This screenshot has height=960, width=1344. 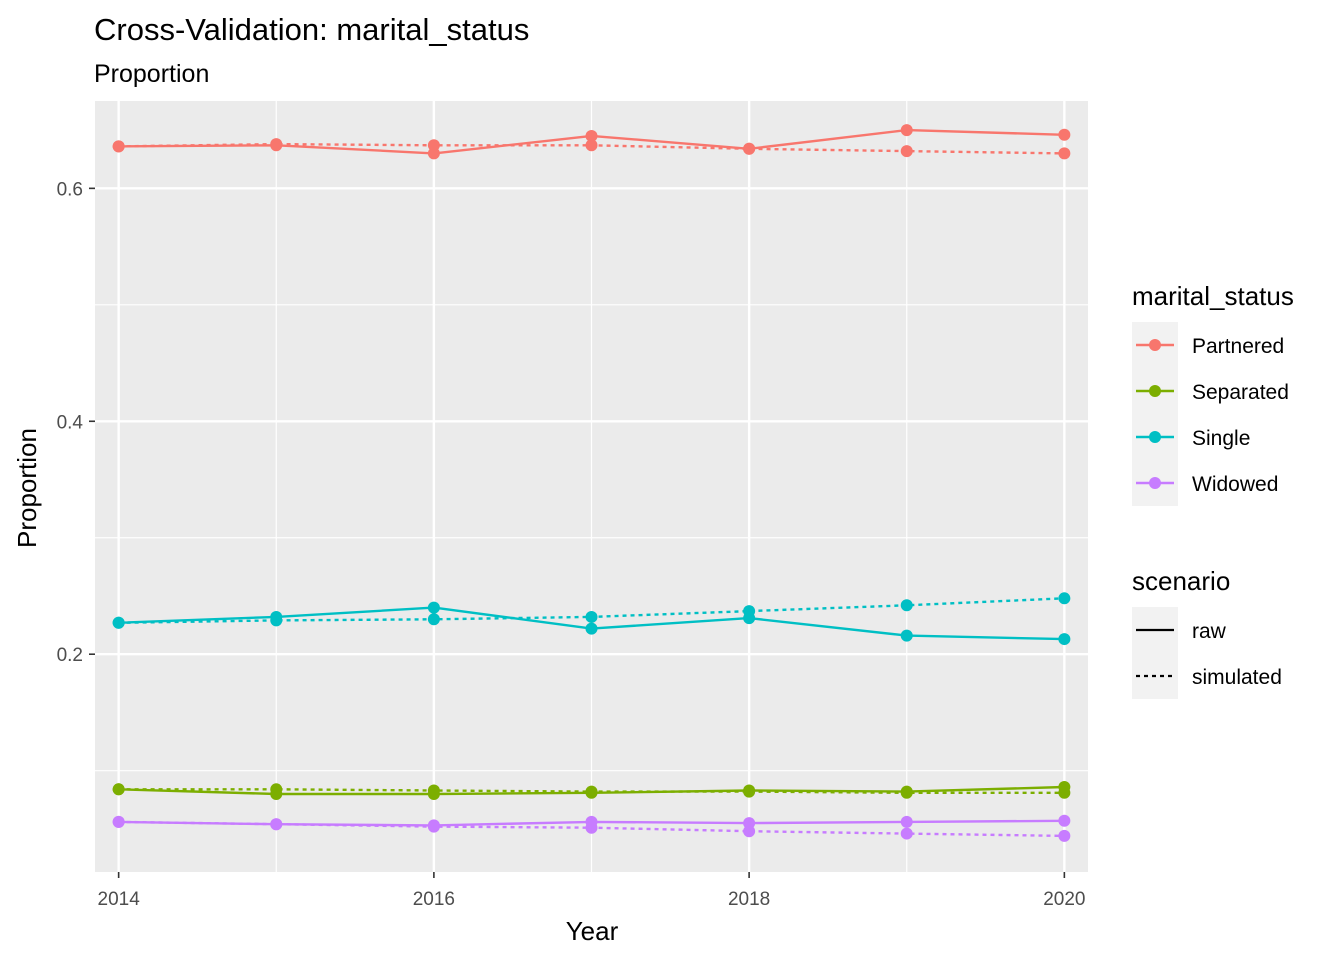 I want to click on legend-label: Widowed, so click(x=1235, y=484).